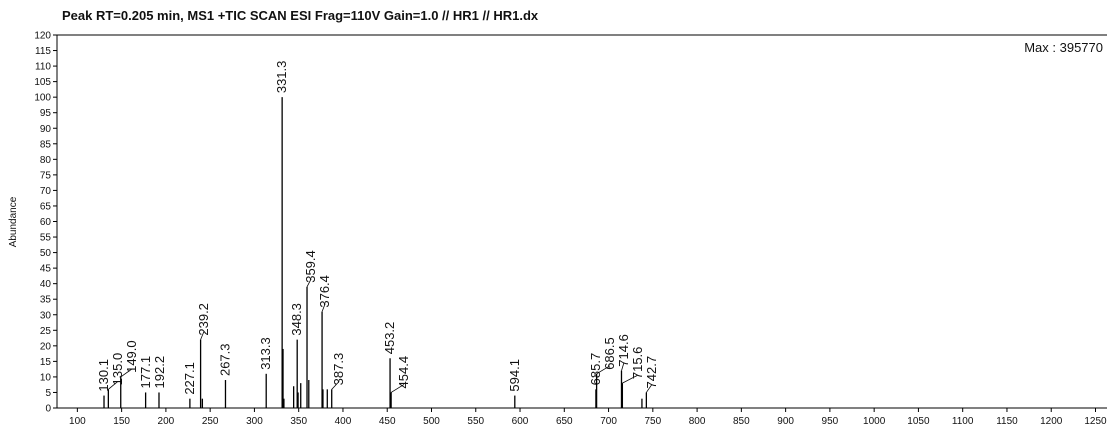  Describe the element at coordinates (43, 51) in the screenshot. I see `y-tick-label: 115` at that location.